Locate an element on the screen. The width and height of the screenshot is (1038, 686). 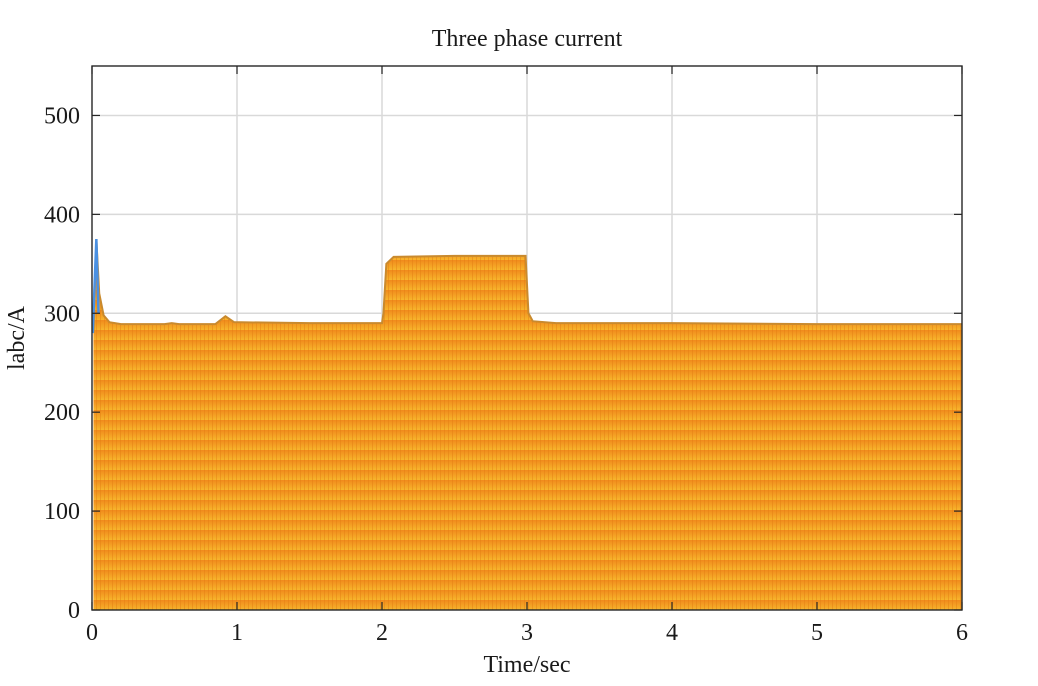
x-tick-label: 3 is located at coordinates (527, 633).